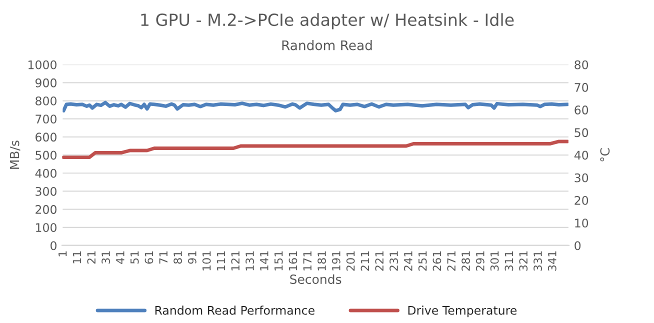 The image size is (654, 323). I want to click on y2-tick-label: 60, so click(581, 110).